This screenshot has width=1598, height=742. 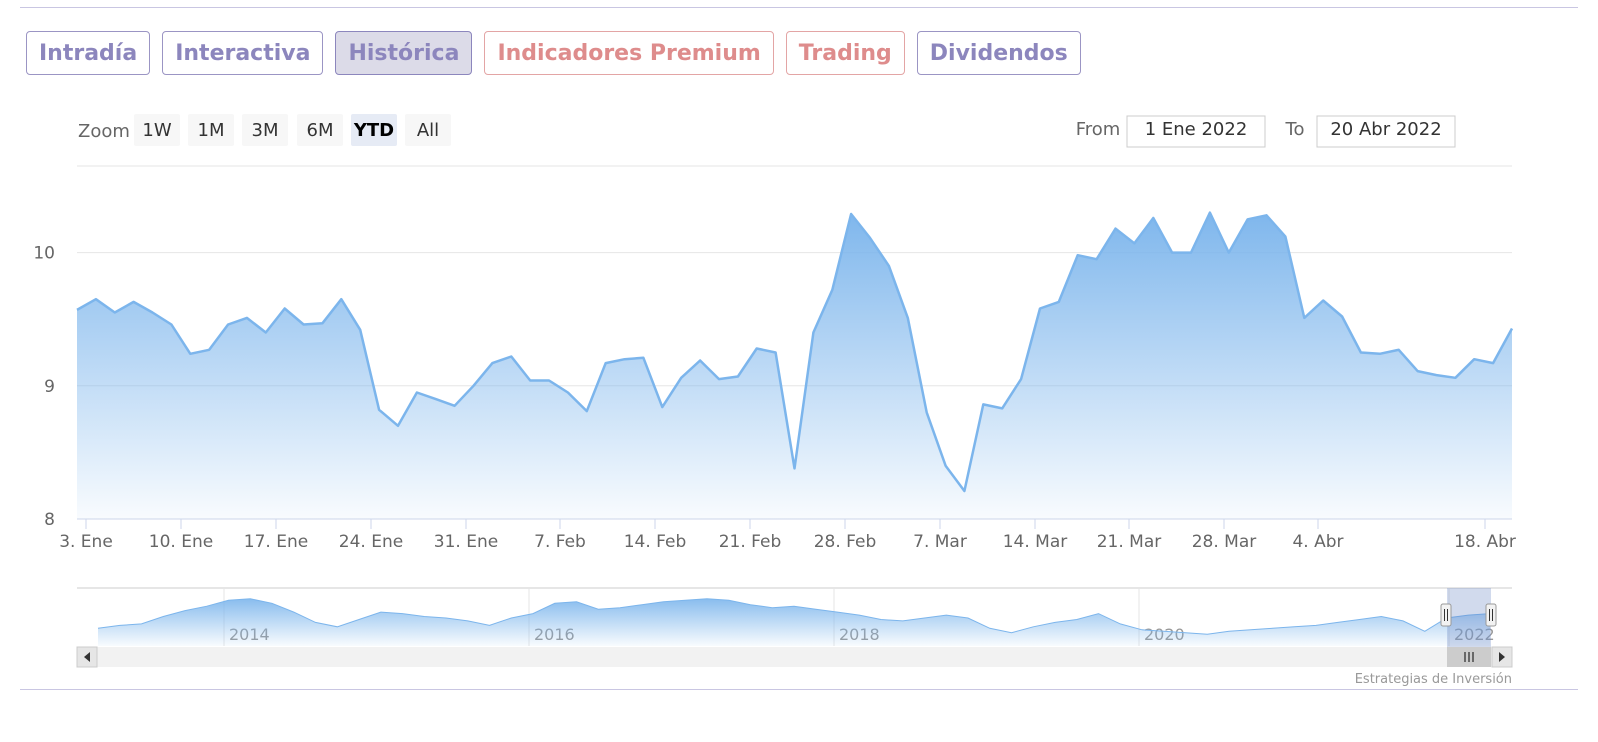 I want to click on scrollbar-track, so click(x=794, y=657).